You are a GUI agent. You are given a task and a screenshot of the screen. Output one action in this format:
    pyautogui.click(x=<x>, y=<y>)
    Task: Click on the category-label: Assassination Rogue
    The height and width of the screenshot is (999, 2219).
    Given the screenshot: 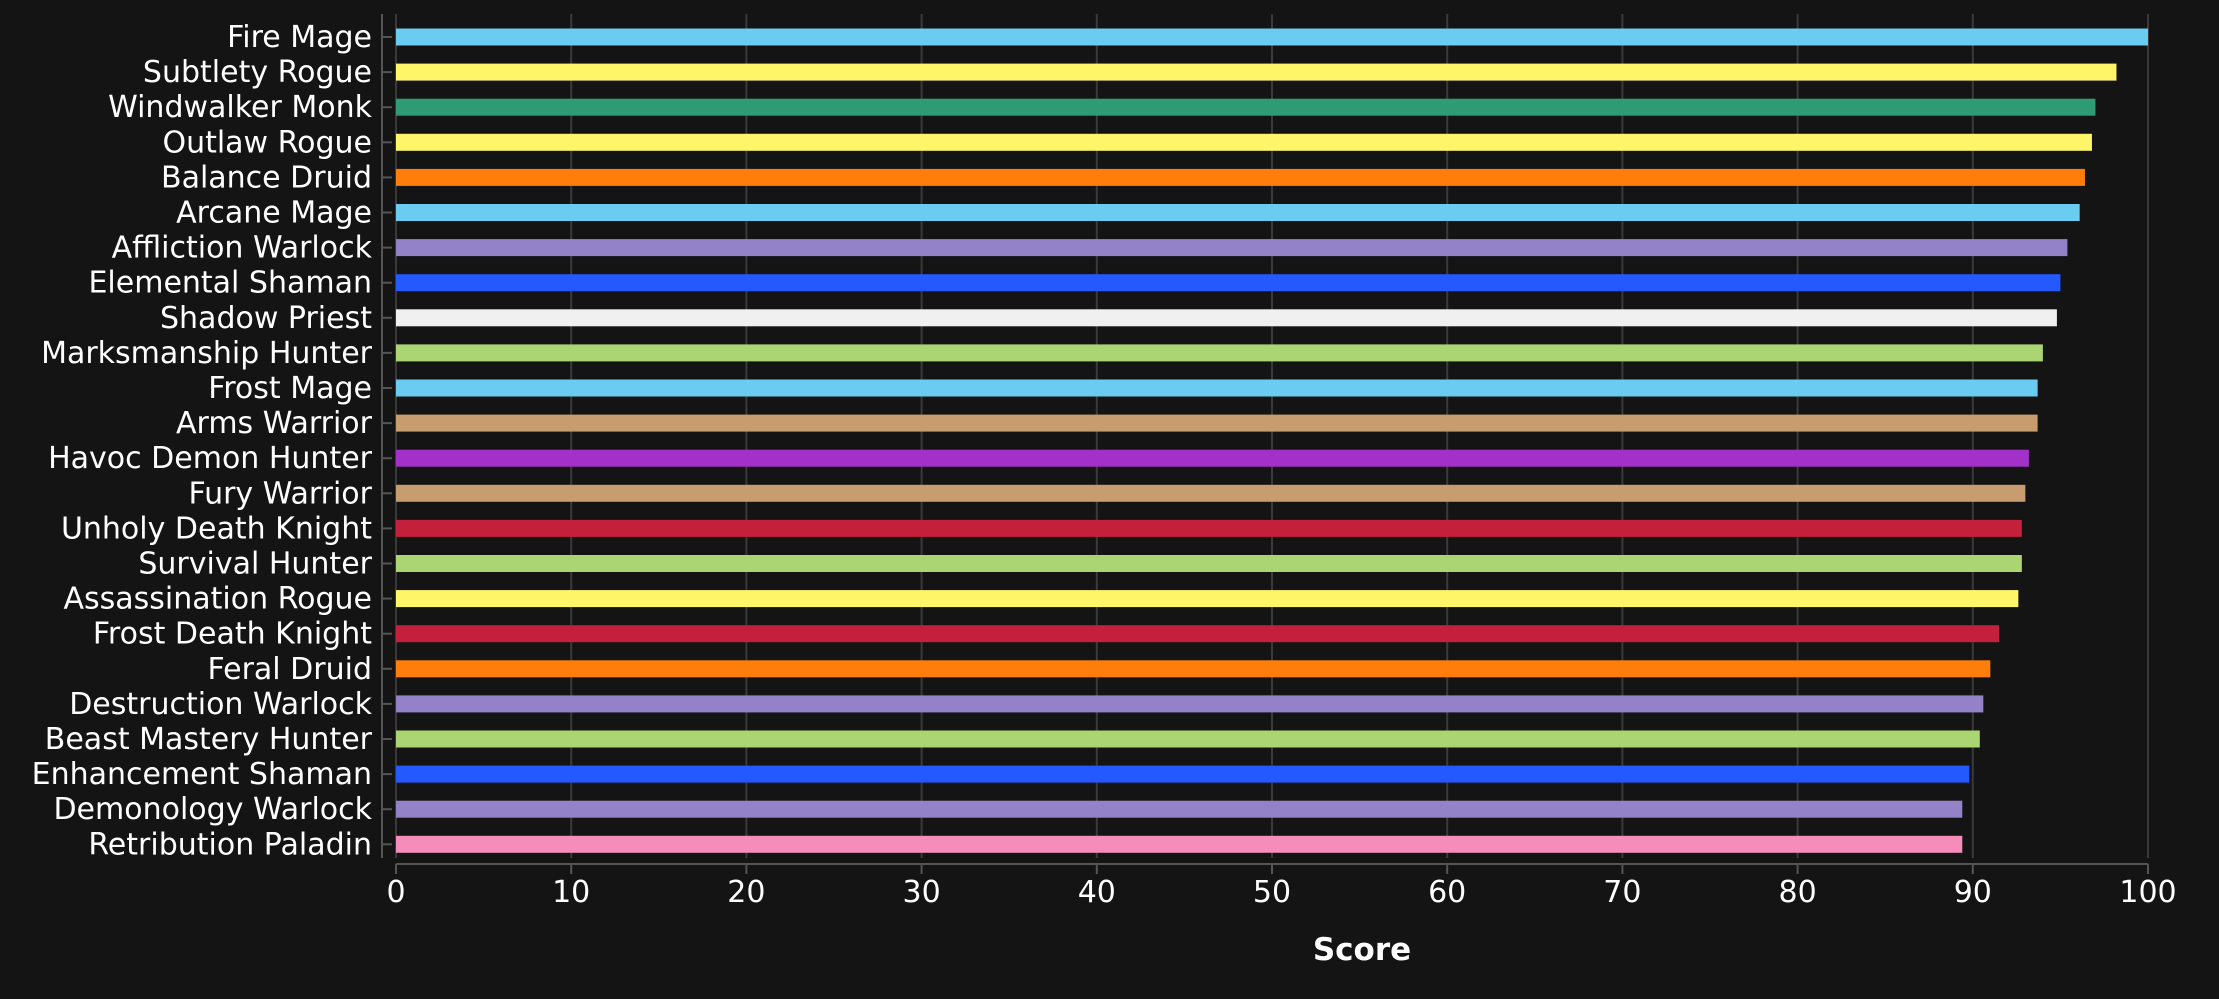 What is the action you would take?
    pyautogui.click(x=217, y=599)
    